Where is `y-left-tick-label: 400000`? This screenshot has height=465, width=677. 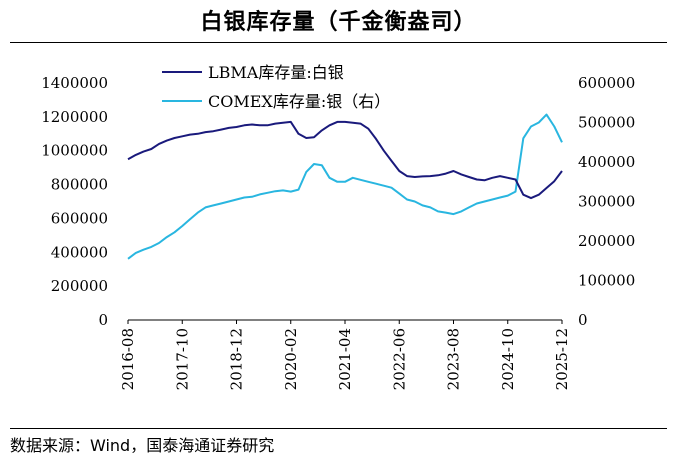
y-left-tick-label: 400000 is located at coordinates (79, 252).